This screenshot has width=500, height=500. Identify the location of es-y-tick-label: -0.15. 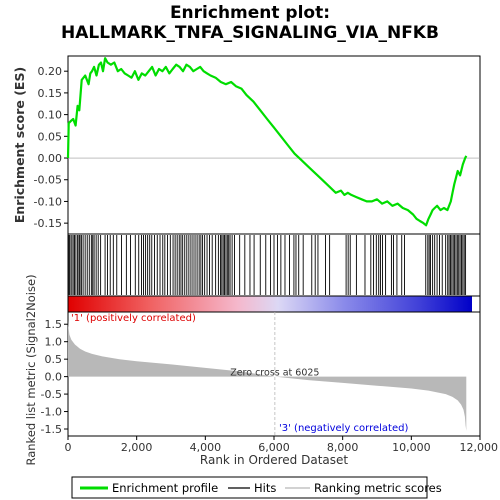
(48, 223).